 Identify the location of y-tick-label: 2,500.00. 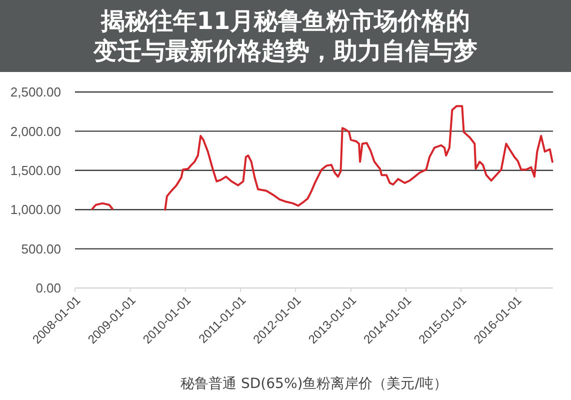
(35, 92).